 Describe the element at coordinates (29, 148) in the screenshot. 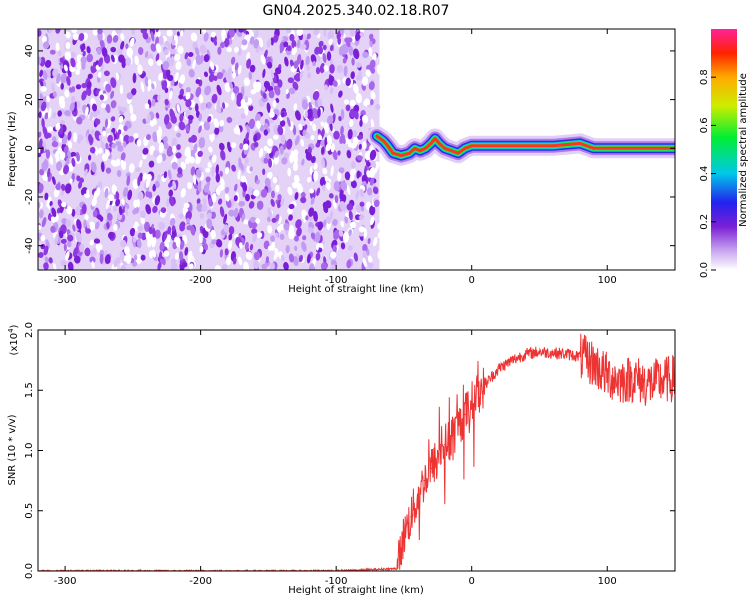

I see `y-tick-label: 0` at that location.